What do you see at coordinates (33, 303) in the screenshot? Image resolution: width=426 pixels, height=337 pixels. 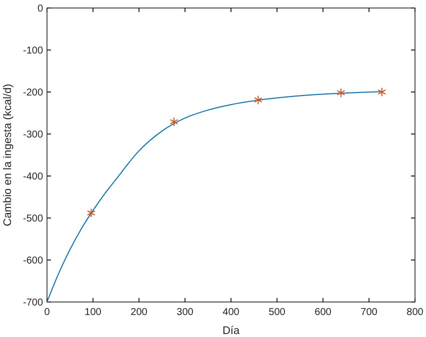 I see `y-tick-label: -700` at bounding box center [33, 303].